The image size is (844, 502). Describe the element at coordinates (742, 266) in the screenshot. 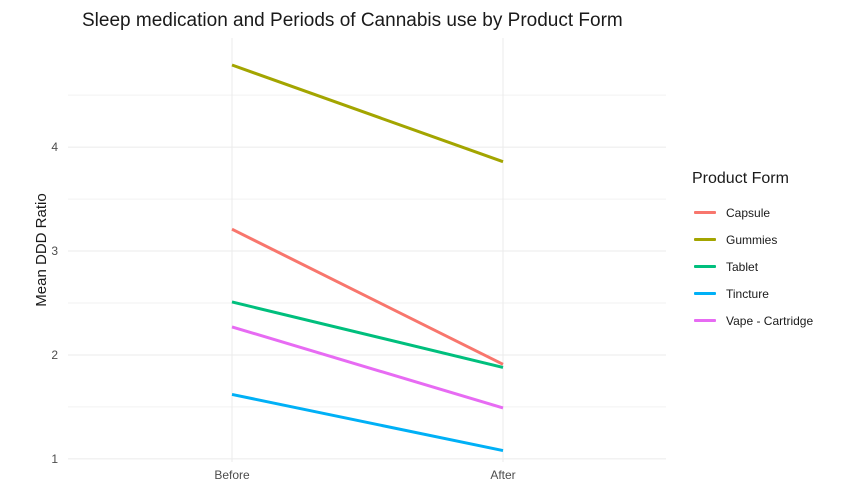

I see `legend-label: Tablet` at that location.